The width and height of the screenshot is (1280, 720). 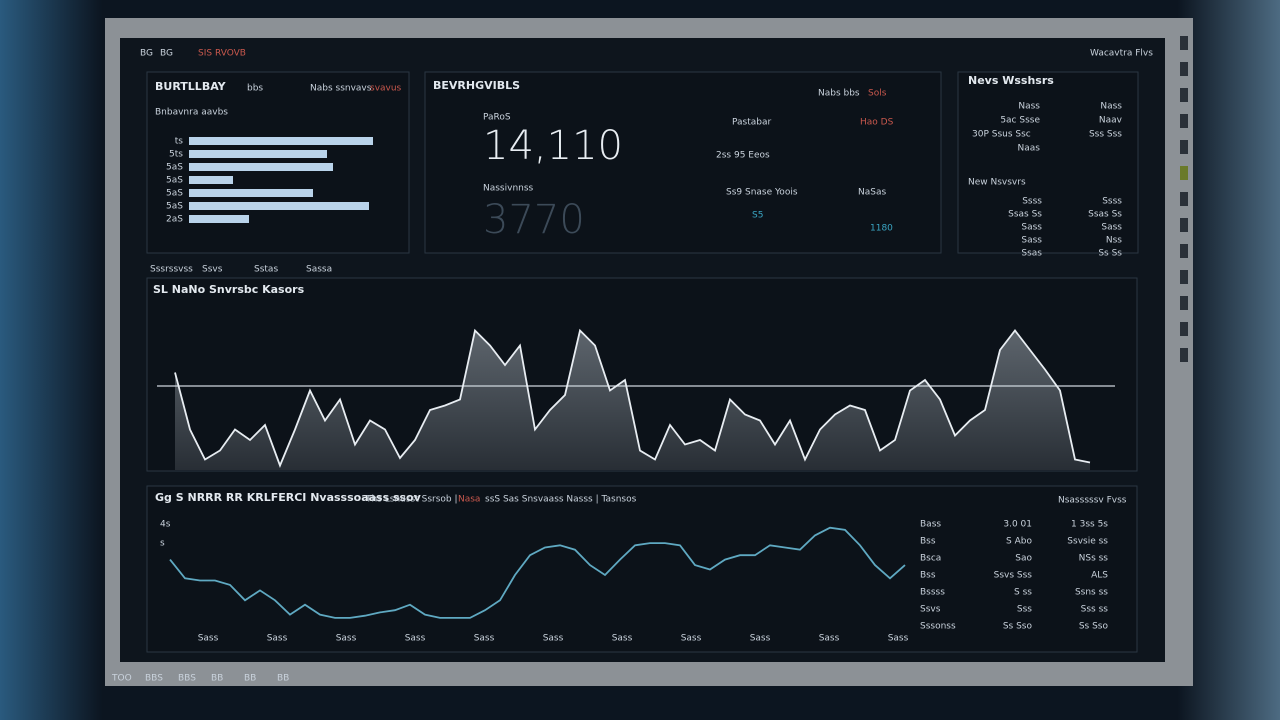 I want to click on panel-title: SL NaNo Snvrsbc Kasors, so click(x=229, y=289).